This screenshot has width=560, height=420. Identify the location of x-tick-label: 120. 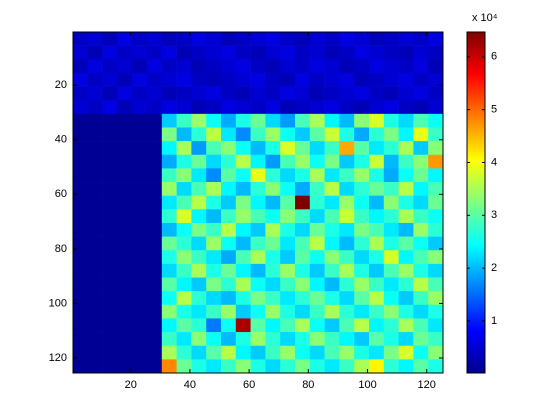
(427, 385).